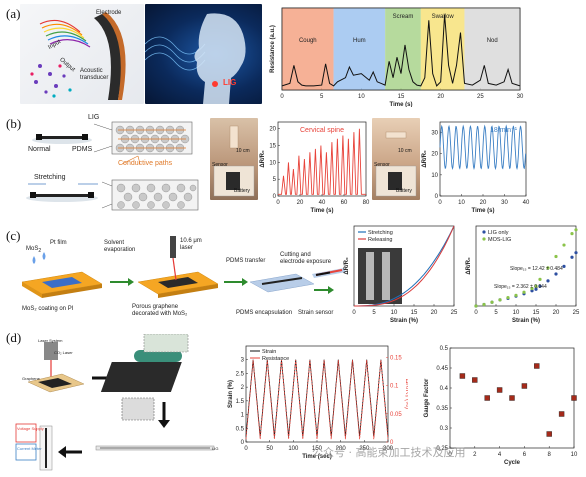 This screenshot has width=586, height=477. I want to click on co2-laser-label: CO₂ Laser, so click(63, 352).